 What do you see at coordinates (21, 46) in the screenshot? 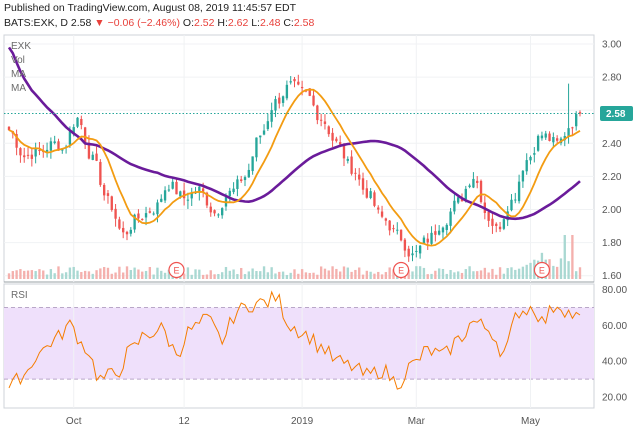
I see `legend-symbol: EXK` at bounding box center [21, 46].